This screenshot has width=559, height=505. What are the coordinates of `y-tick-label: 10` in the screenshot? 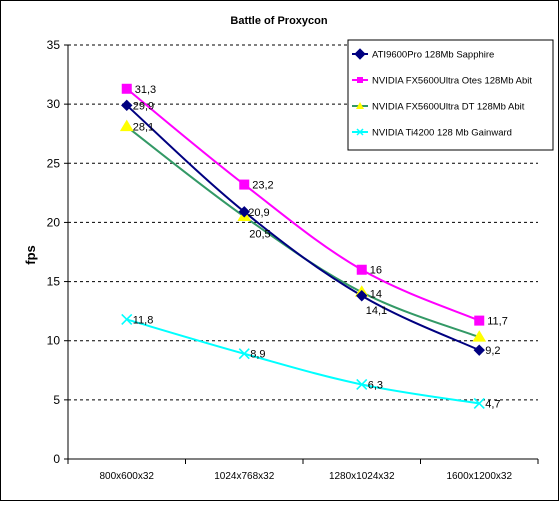 It's located at (54, 341).